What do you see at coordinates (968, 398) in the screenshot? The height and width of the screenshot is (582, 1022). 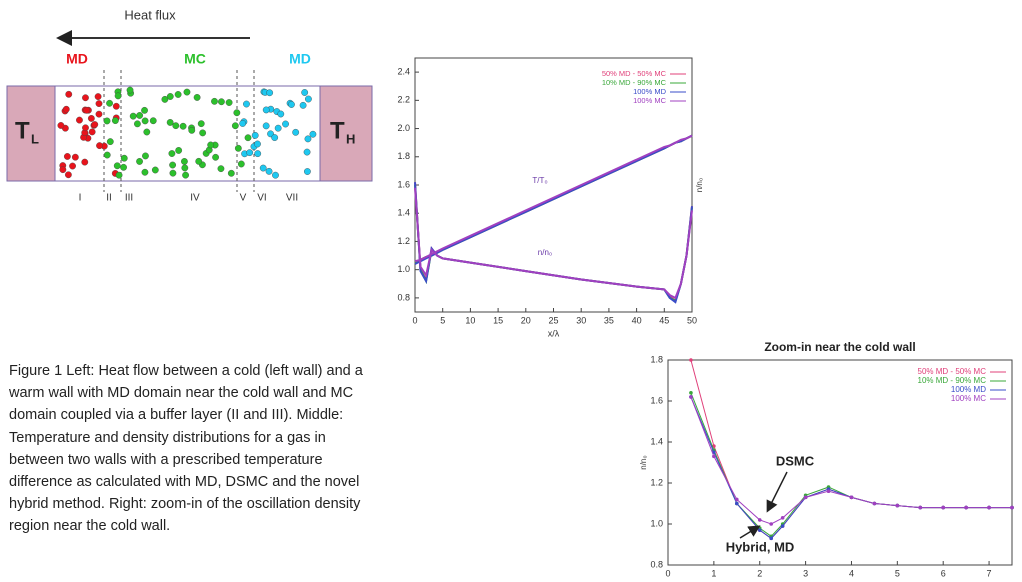 I see `legend-label: 100% MC` at bounding box center [968, 398].